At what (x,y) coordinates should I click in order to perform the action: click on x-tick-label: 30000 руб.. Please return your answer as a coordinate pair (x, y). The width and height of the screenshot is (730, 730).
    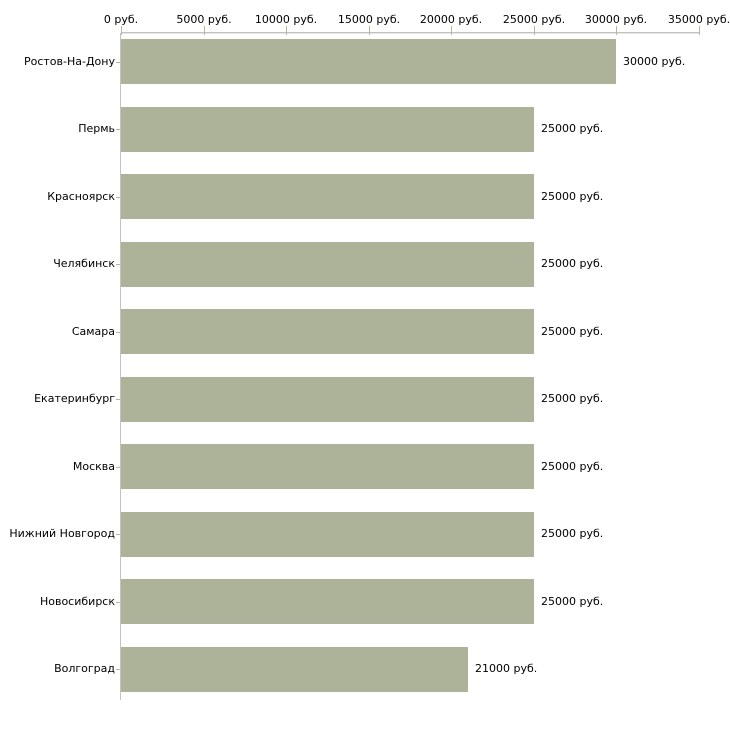
    Looking at the image, I should click on (616, 19).